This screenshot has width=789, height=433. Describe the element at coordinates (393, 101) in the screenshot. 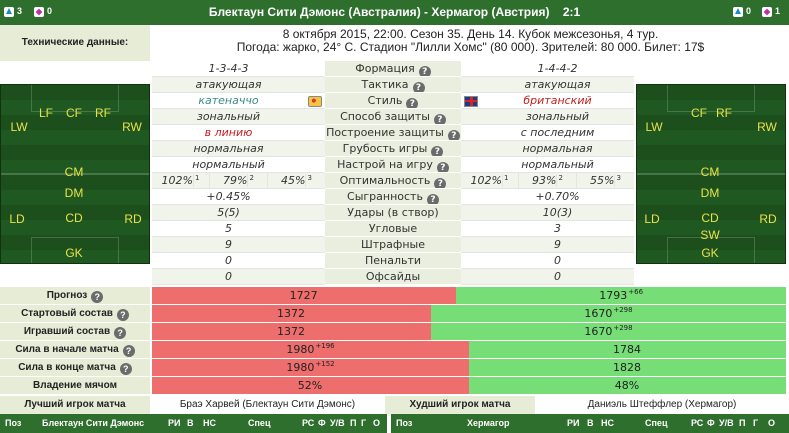

I see `comparison-row: катеначчо Стиль? британский` at that location.